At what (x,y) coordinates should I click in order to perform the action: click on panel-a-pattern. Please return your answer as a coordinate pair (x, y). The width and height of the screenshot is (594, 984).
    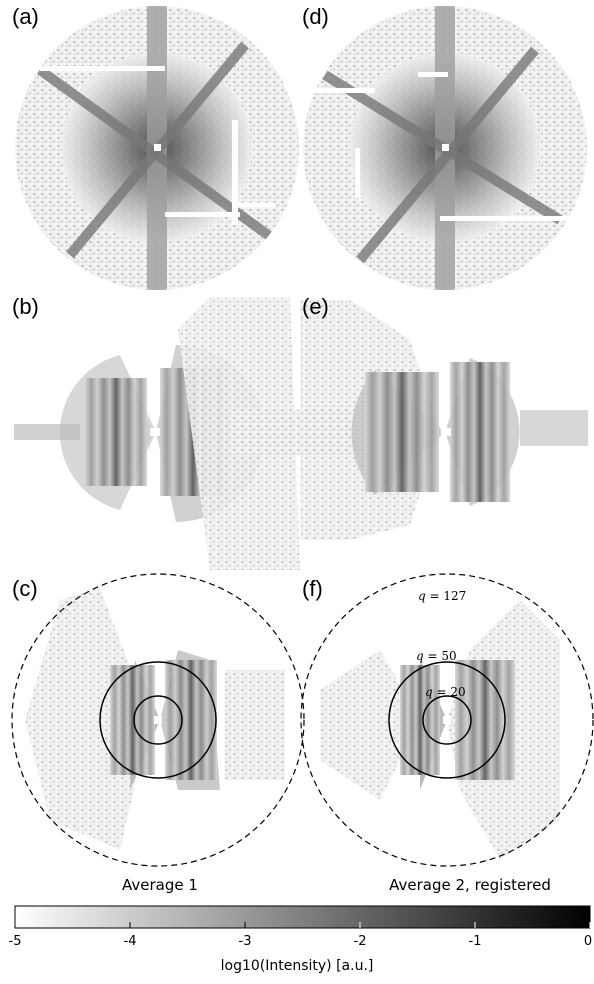
    Looking at the image, I should click on (157, 148).